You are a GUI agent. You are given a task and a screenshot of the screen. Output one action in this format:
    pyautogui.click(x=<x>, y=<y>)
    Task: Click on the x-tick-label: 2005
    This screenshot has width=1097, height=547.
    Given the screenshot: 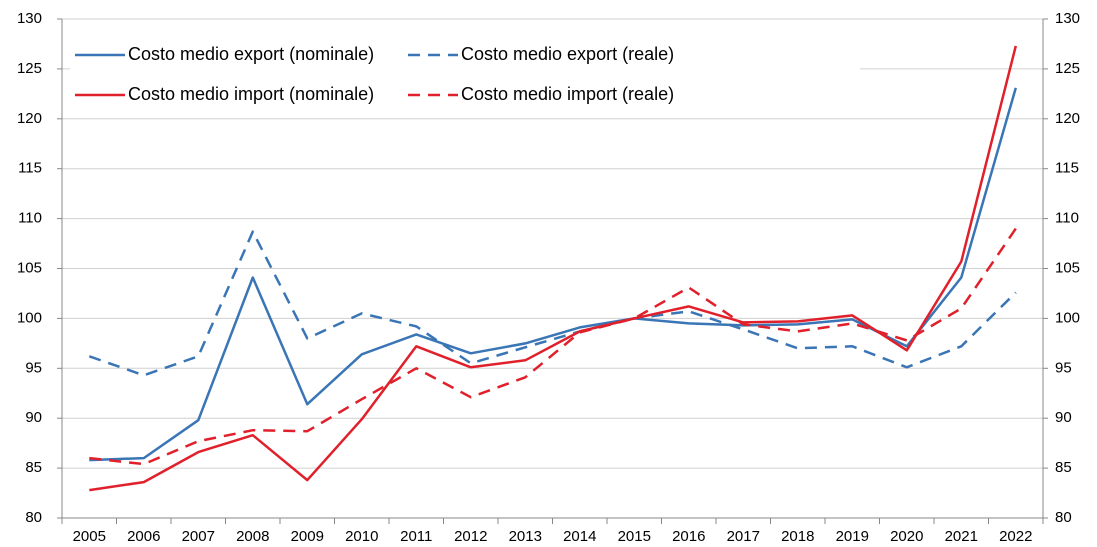 What is the action you would take?
    pyautogui.click(x=89, y=535)
    